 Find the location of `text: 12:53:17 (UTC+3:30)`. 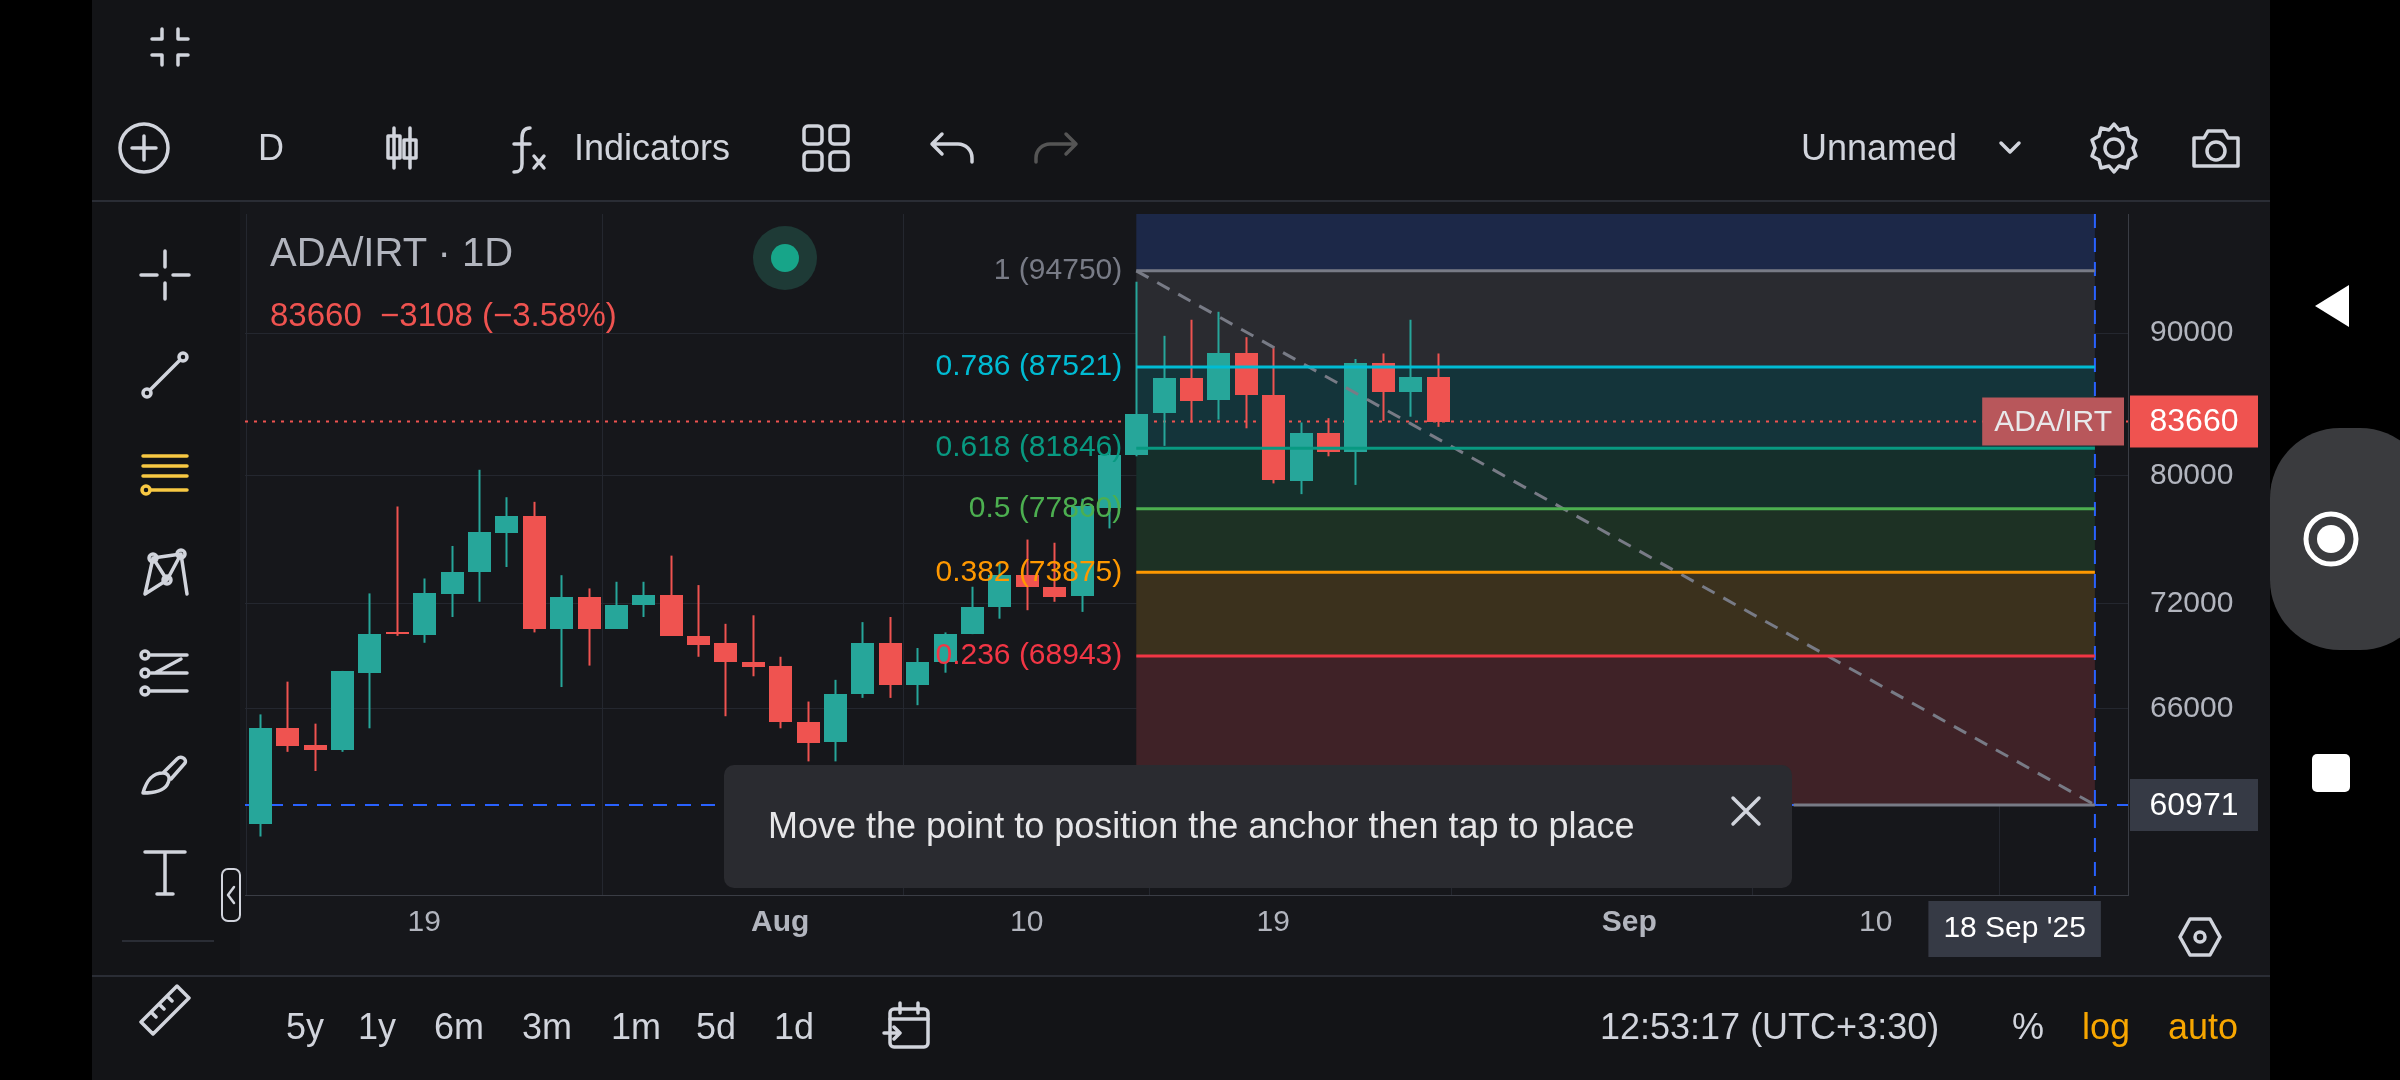

text: 12:53:17 (UTC+3:30) is located at coordinates (1770, 1027).